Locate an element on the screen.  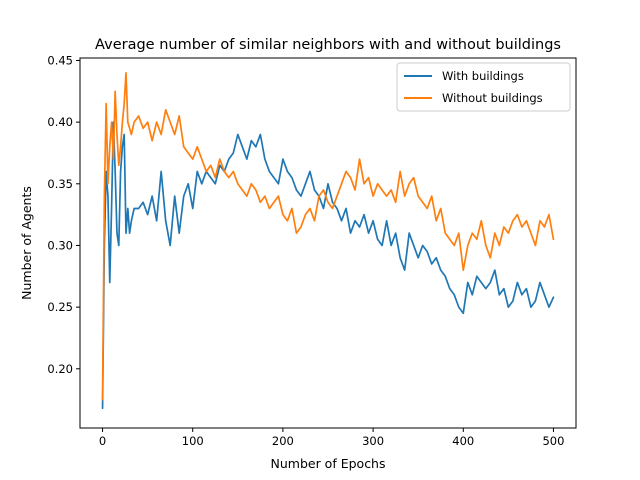
y-tick-label: 0.20 is located at coordinates (60, 369).